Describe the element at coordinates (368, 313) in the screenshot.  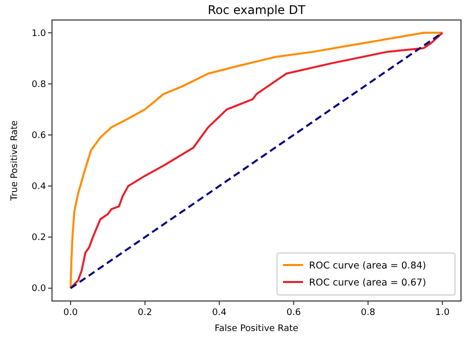
I see `x-tick-label: 0.8` at that location.